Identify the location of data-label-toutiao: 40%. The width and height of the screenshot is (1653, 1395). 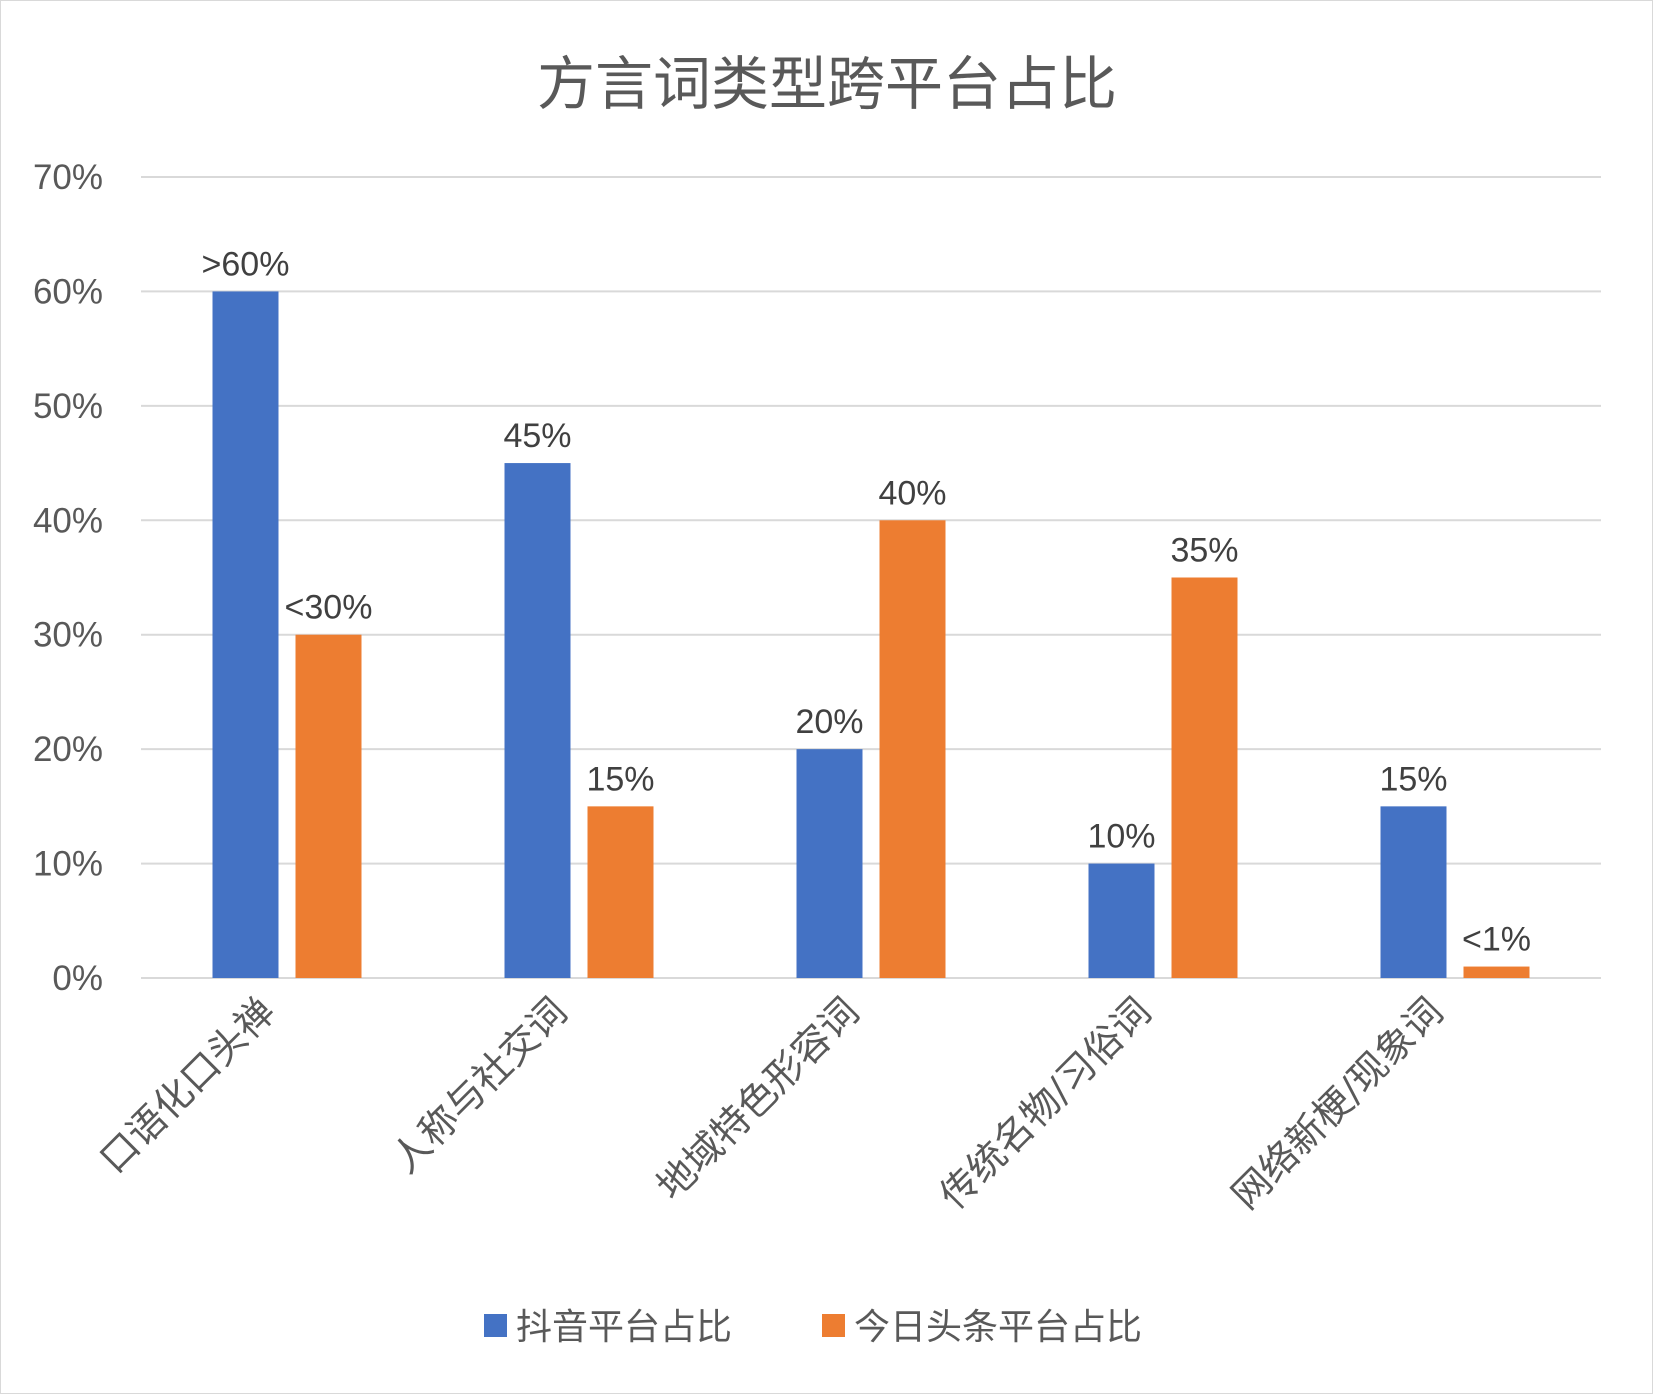
(912, 493).